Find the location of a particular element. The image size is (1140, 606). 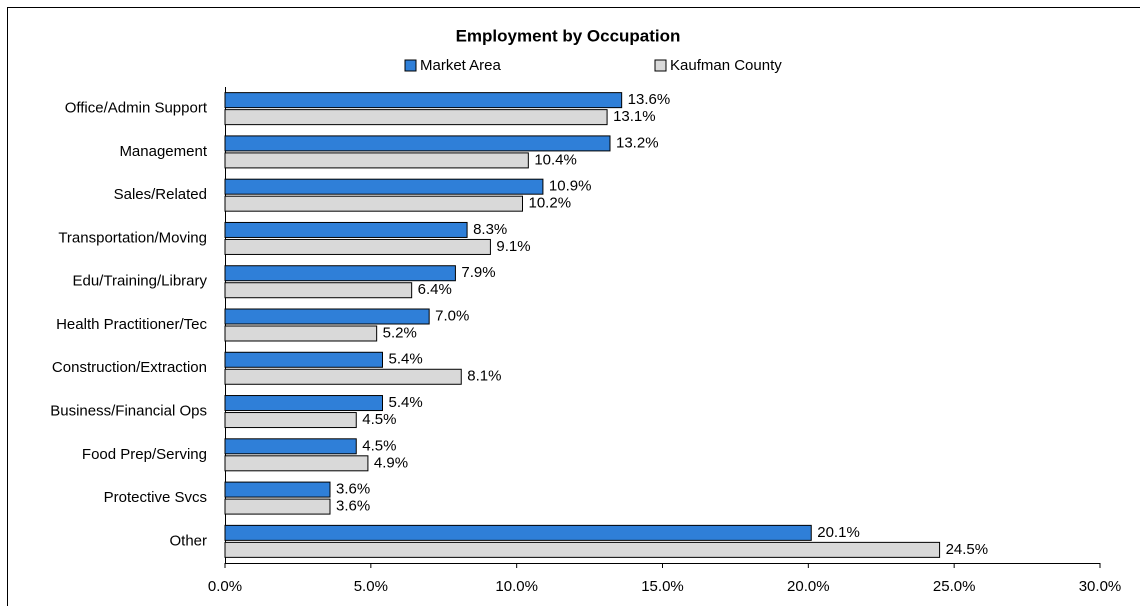

value-label: 8.3% is located at coordinates (490, 229).